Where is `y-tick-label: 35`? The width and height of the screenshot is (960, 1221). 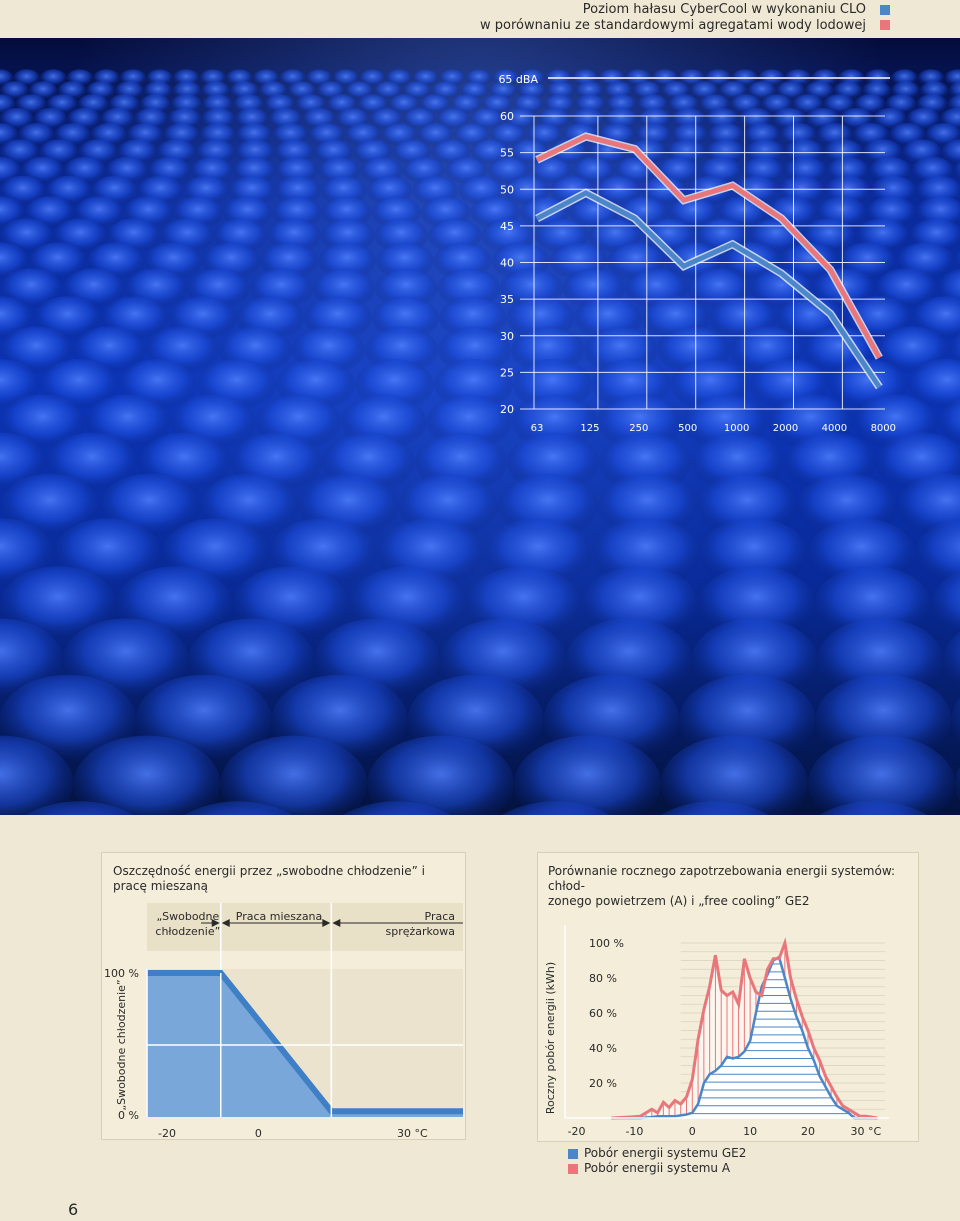
y-tick-label: 35 is located at coordinates (507, 299).